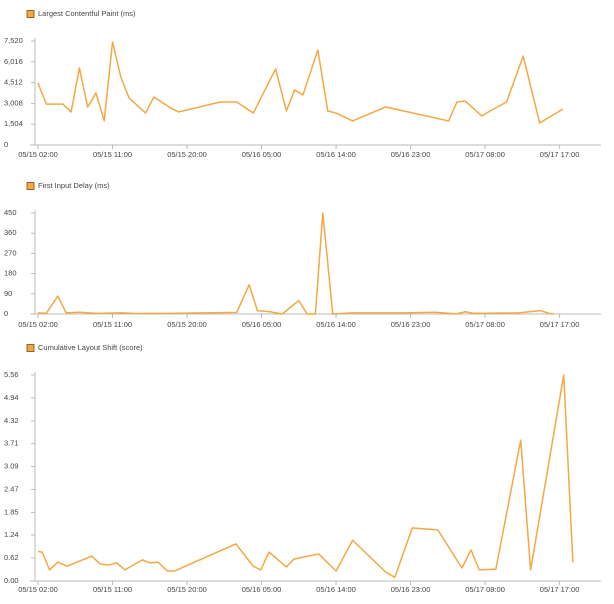  Describe the element at coordinates (10, 252) in the screenshot. I see `y-tick-label: 270` at that location.